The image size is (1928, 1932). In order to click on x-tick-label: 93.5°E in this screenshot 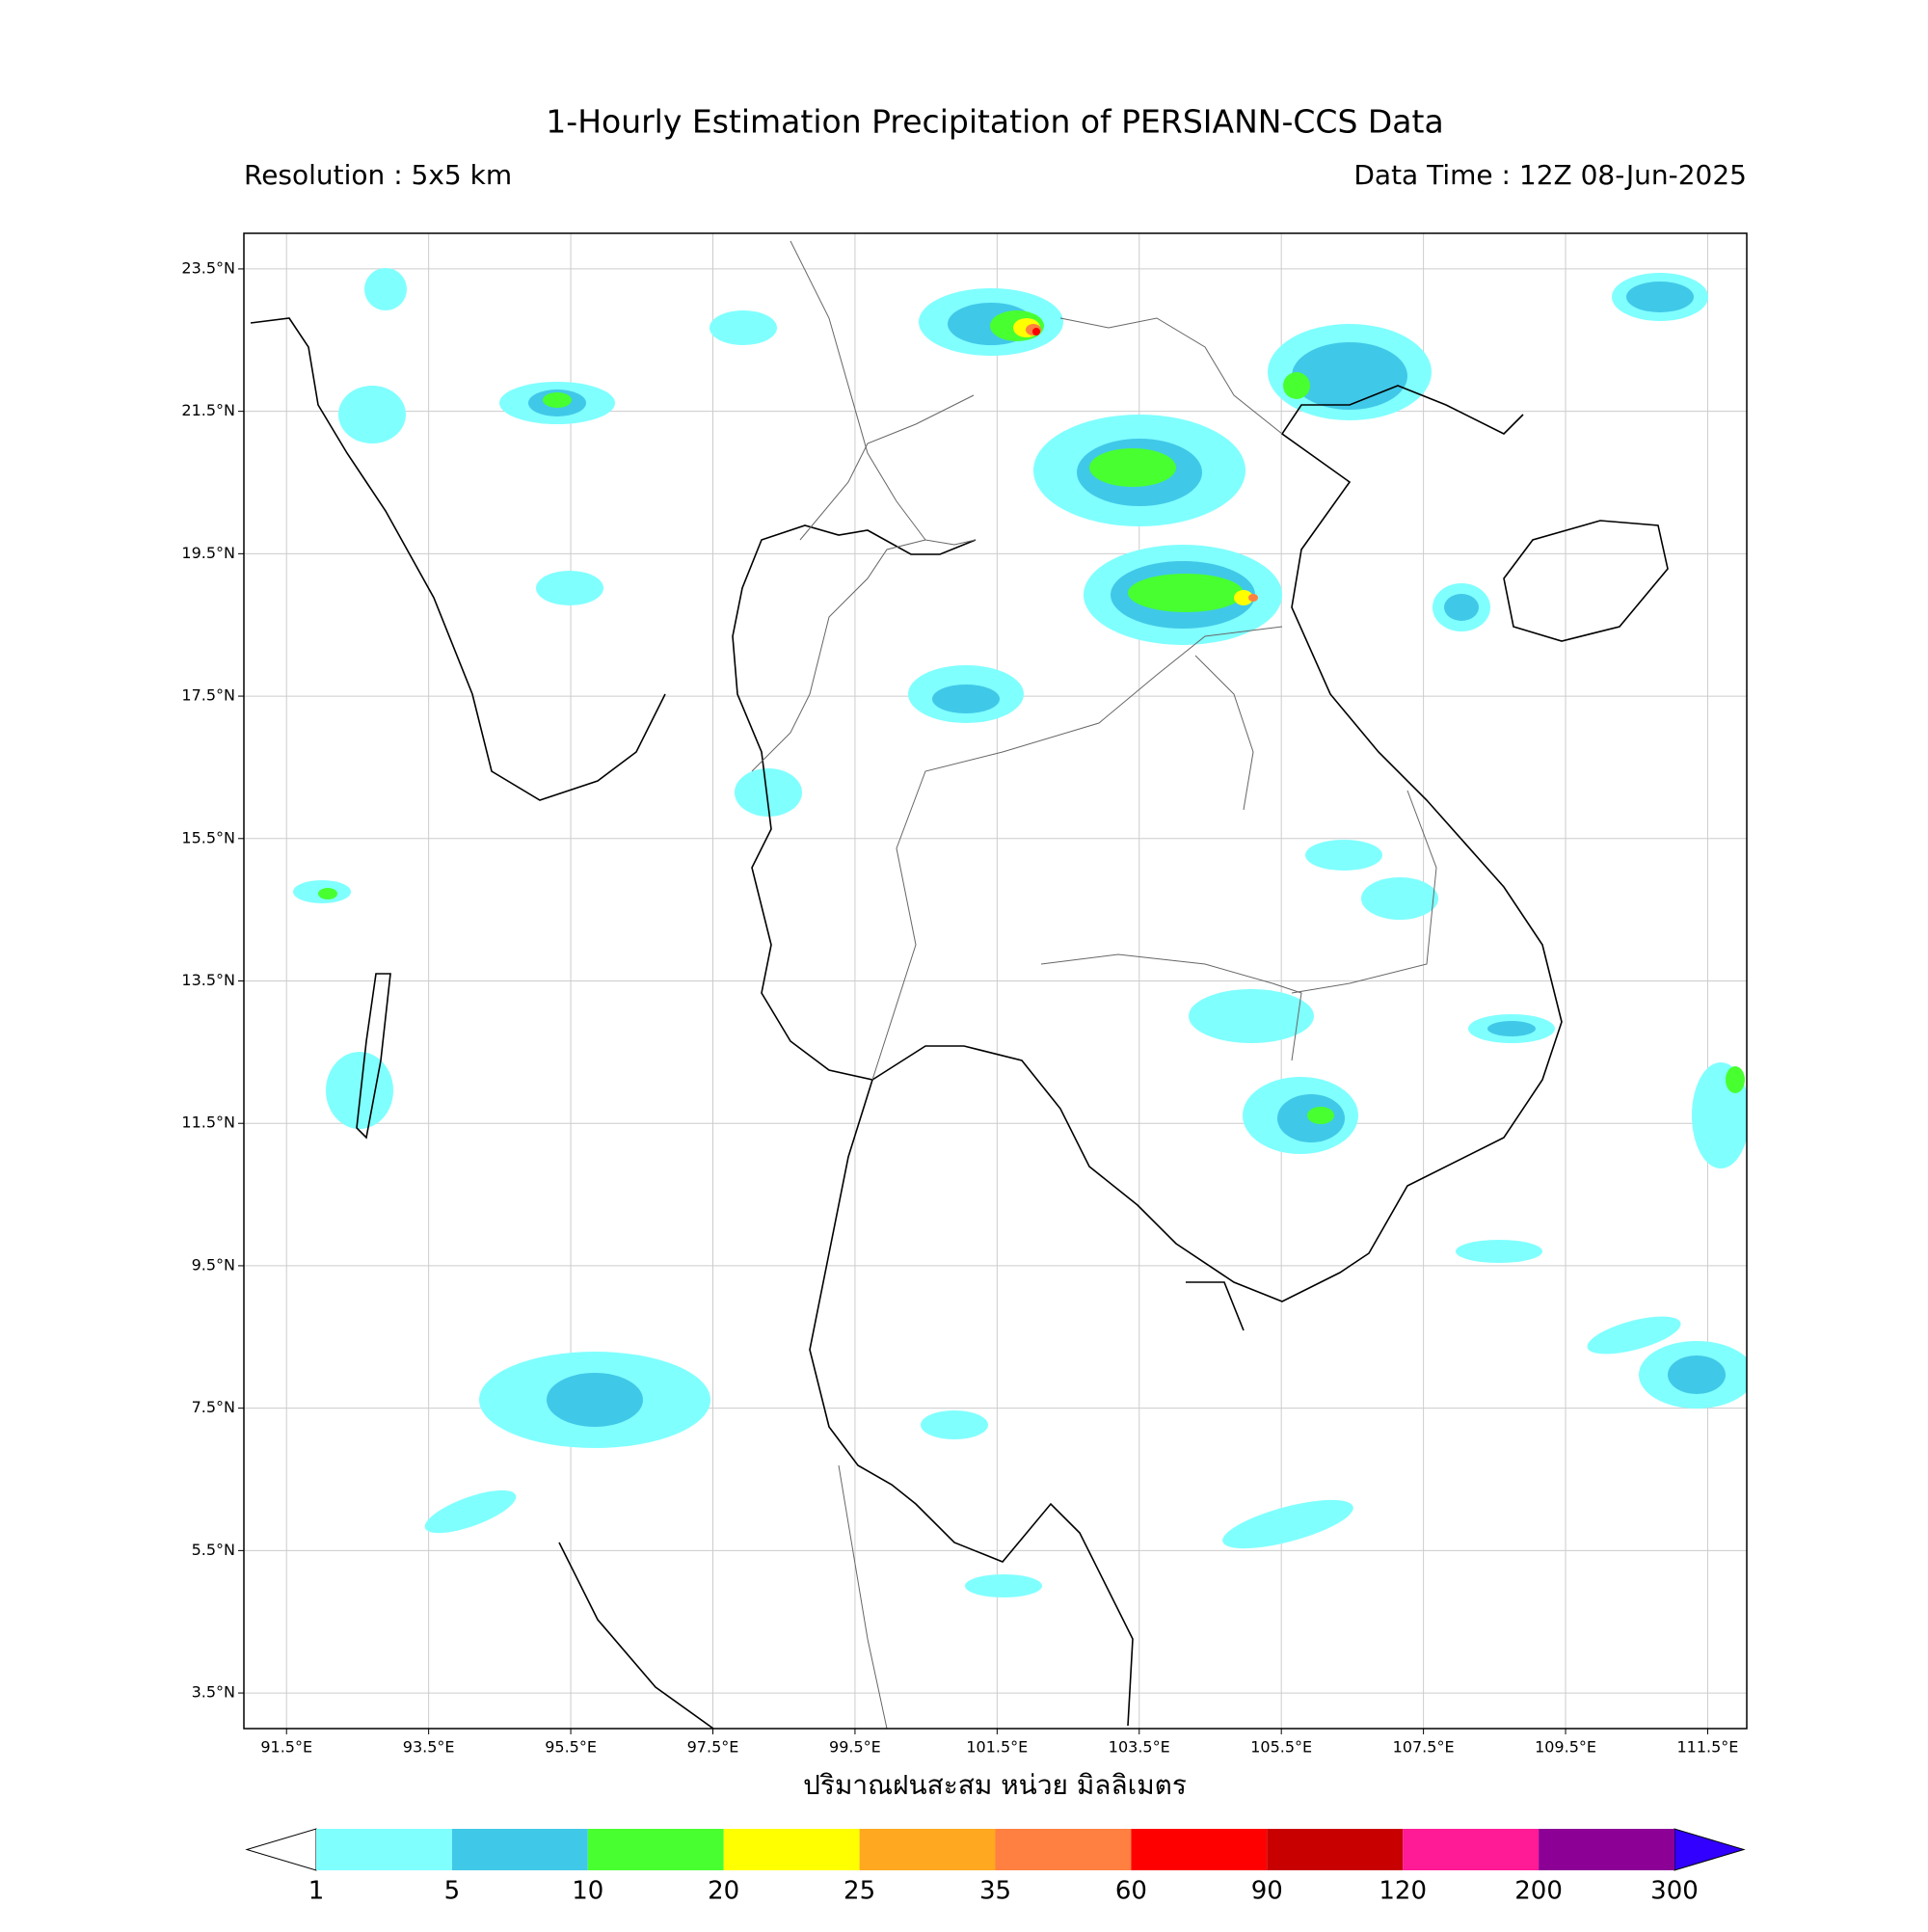, I will do `click(429, 1748)`.